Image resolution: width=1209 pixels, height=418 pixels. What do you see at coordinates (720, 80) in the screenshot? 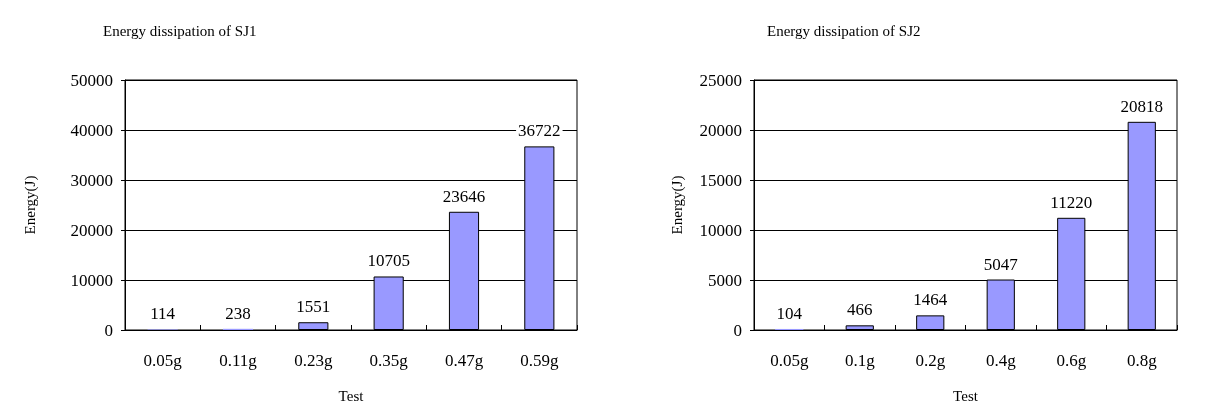
I see `y-tick-label: 25000` at bounding box center [720, 80].